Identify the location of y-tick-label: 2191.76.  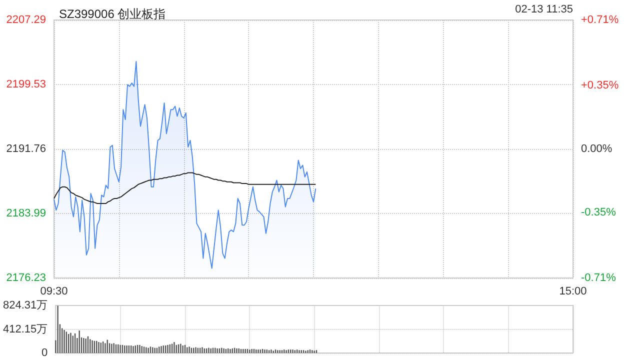
(26, 149).